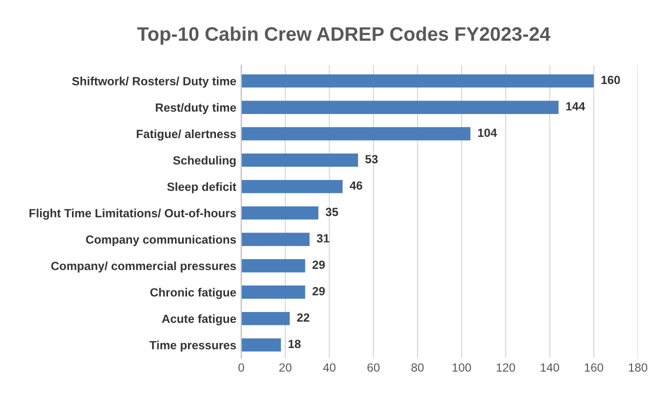 The image size is (661, 407). I want to click on x-tick-label: 180, so click(638, 367).